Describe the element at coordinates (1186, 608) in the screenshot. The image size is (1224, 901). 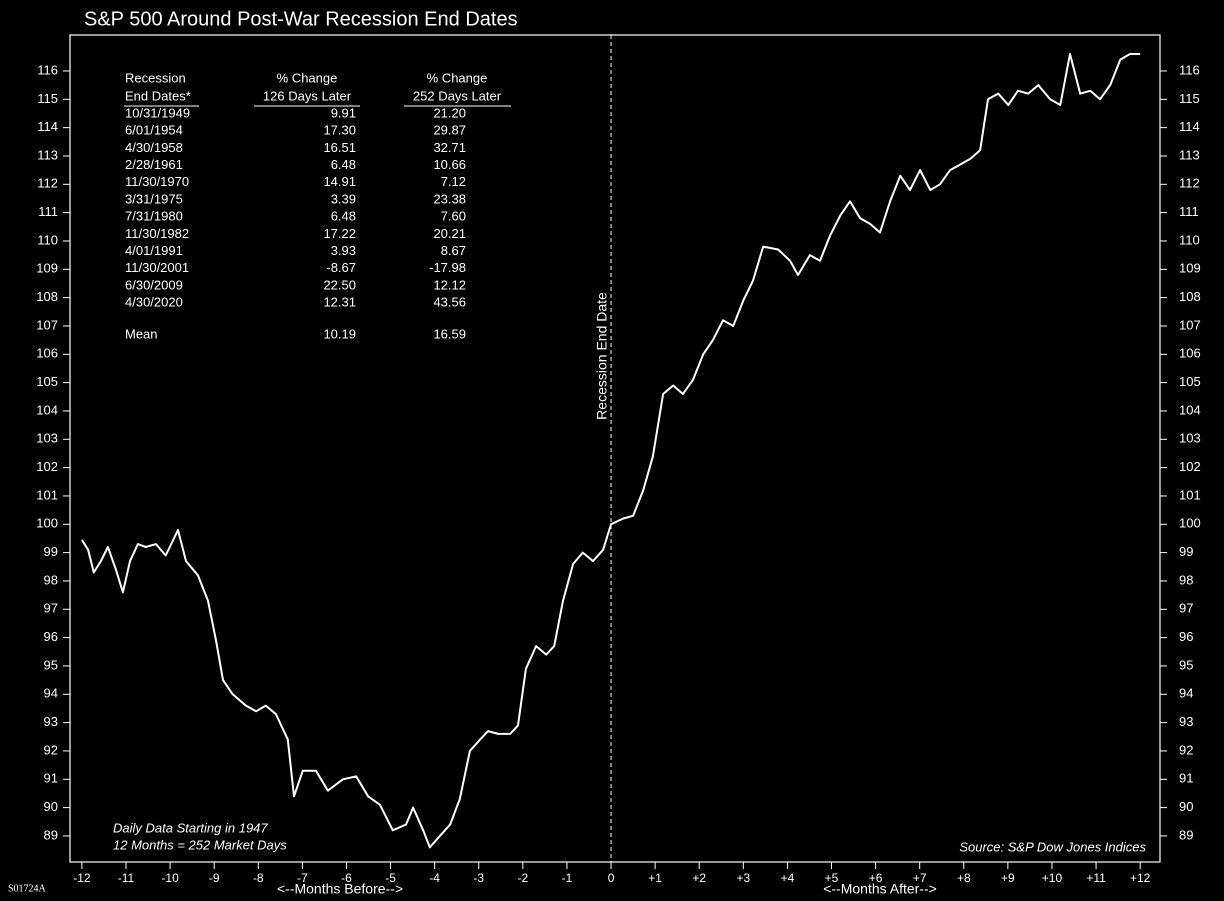
I see `y2-tick-label: 97` at that location.